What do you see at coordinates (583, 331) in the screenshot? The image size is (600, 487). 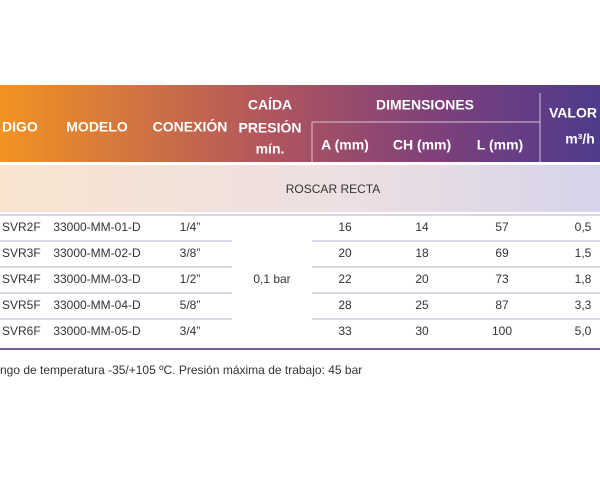 I see `cell: 5,0` at bounding box center [583, 331].